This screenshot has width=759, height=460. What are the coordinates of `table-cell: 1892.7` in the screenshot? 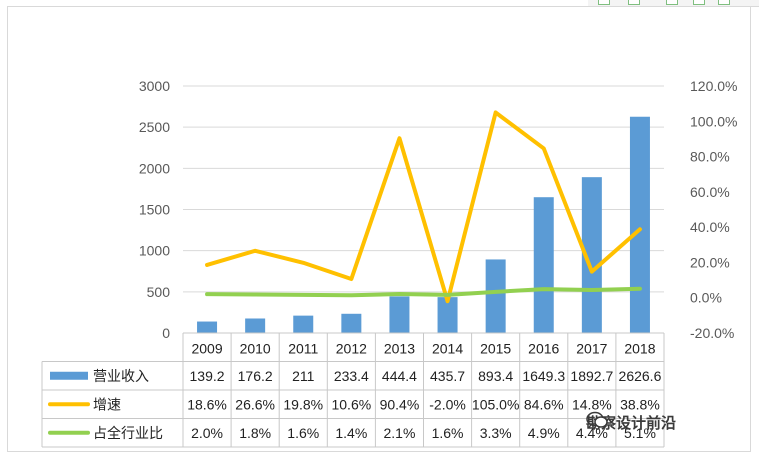 It's located at (591, 376).